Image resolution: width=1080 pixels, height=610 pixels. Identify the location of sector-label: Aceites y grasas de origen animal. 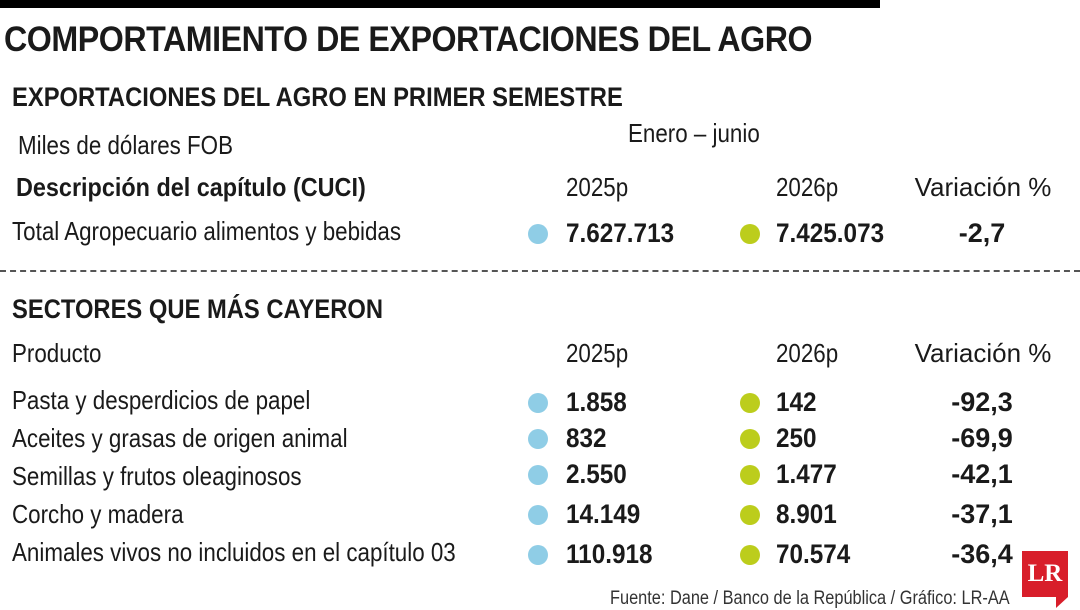
(180, 438).